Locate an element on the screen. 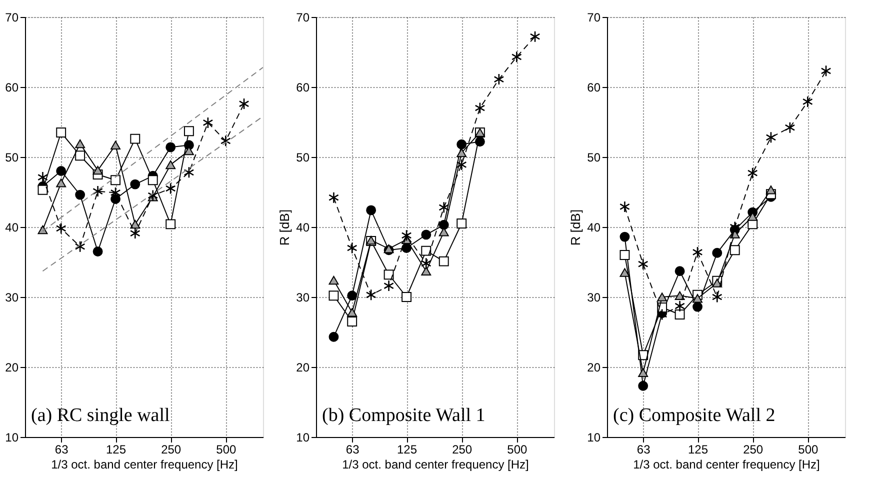 The width and height of the screenshot is (874, 484). annotation: (c) Composite Wall 2 is located at coordinates (694, 415).